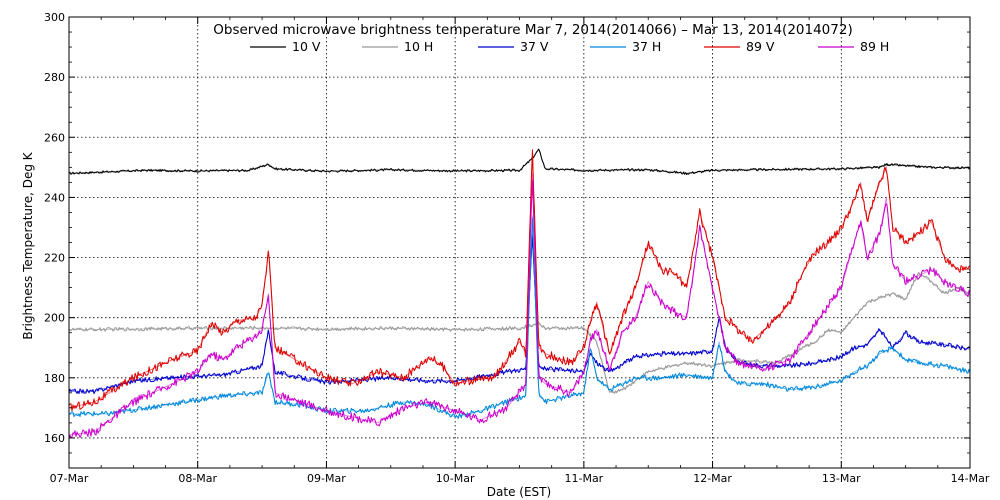 The width and height of the screenshot is (1000, 500). Describe the element at coordinates (455, 478) in the screenshot. I see `x-tick-label: 10-Mar` at that location.